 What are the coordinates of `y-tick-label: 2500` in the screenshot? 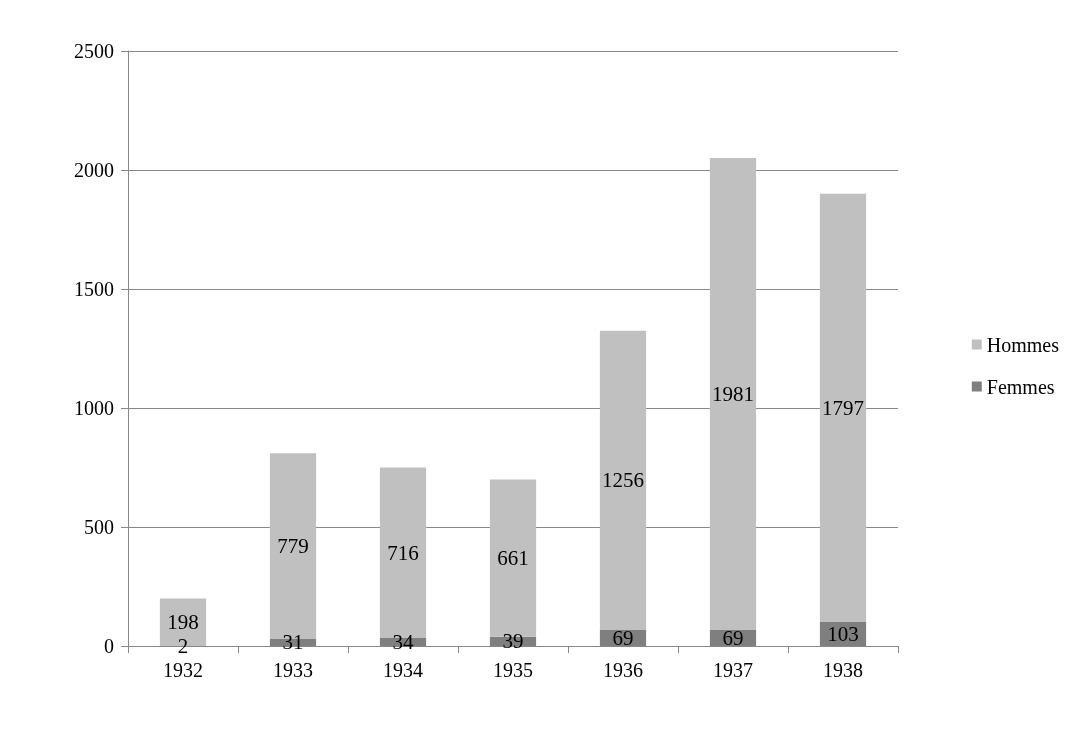 It's located at (94, 51).